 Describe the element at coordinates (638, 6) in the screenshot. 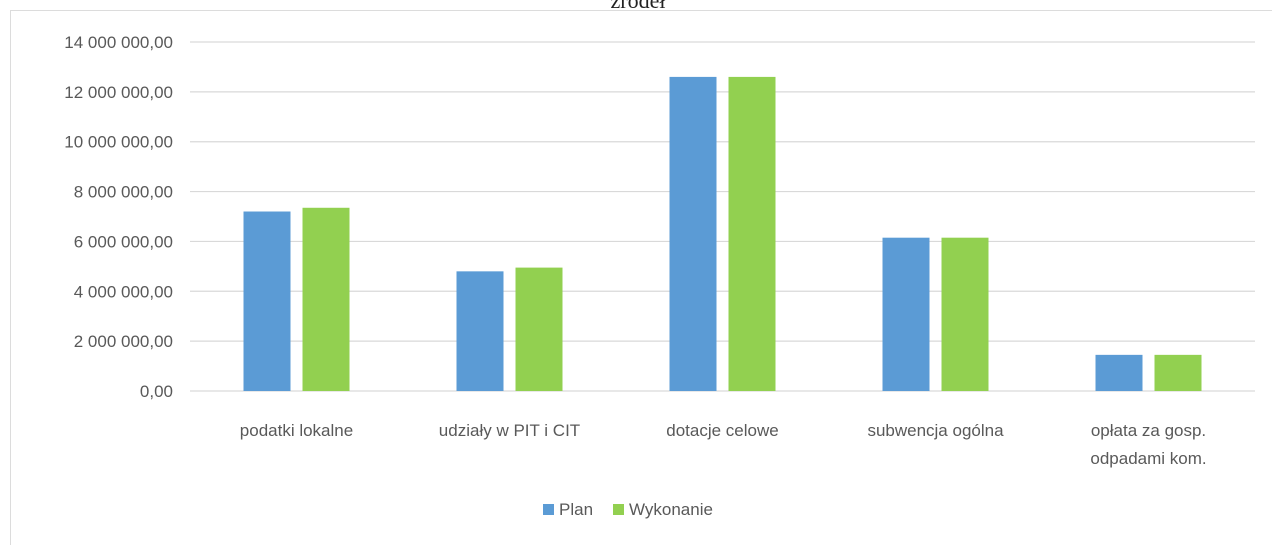

I see `chart-title: źródeł` at that location.